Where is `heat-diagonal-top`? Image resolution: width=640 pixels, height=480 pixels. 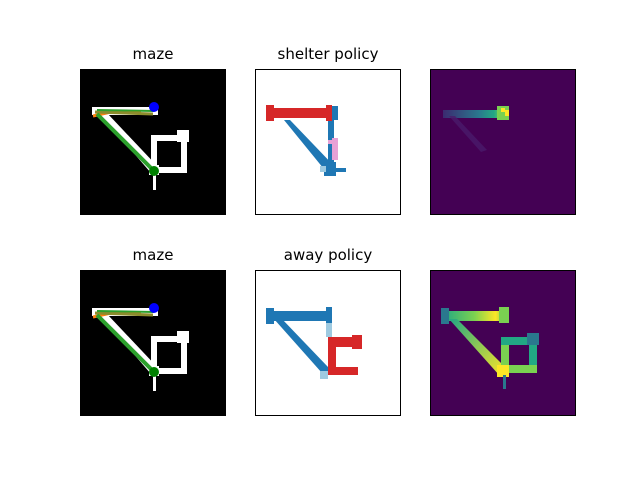
heat-diagonal-top is located at coordinates (468, 134).